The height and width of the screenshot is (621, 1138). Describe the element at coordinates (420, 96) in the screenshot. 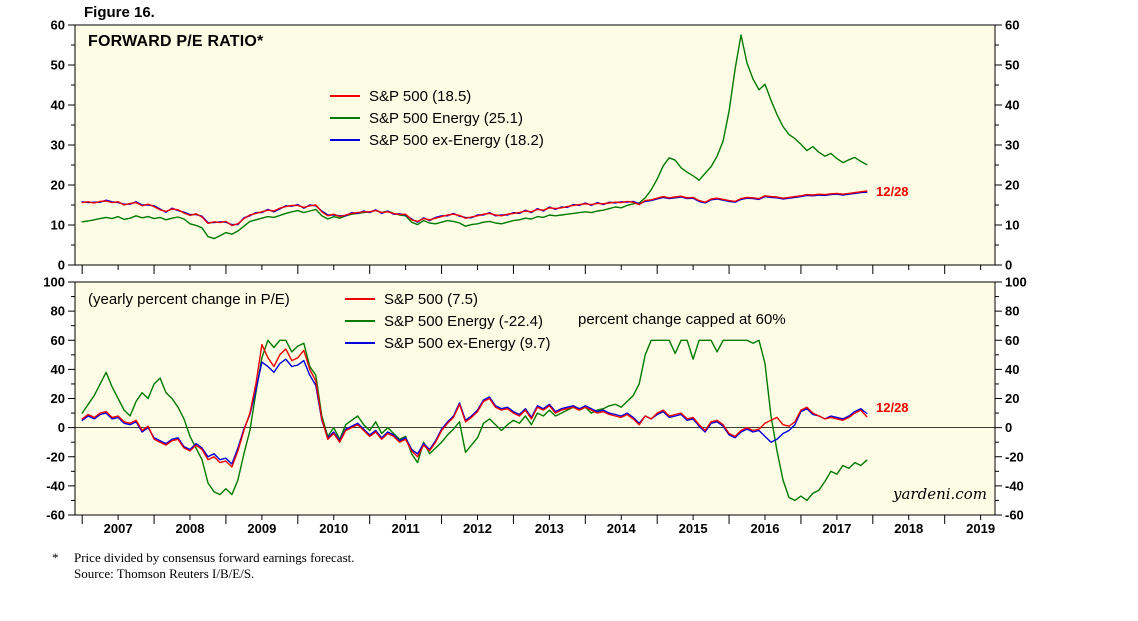

I see `legend-label-sp500: S&P 500 (18.5)` at that location.